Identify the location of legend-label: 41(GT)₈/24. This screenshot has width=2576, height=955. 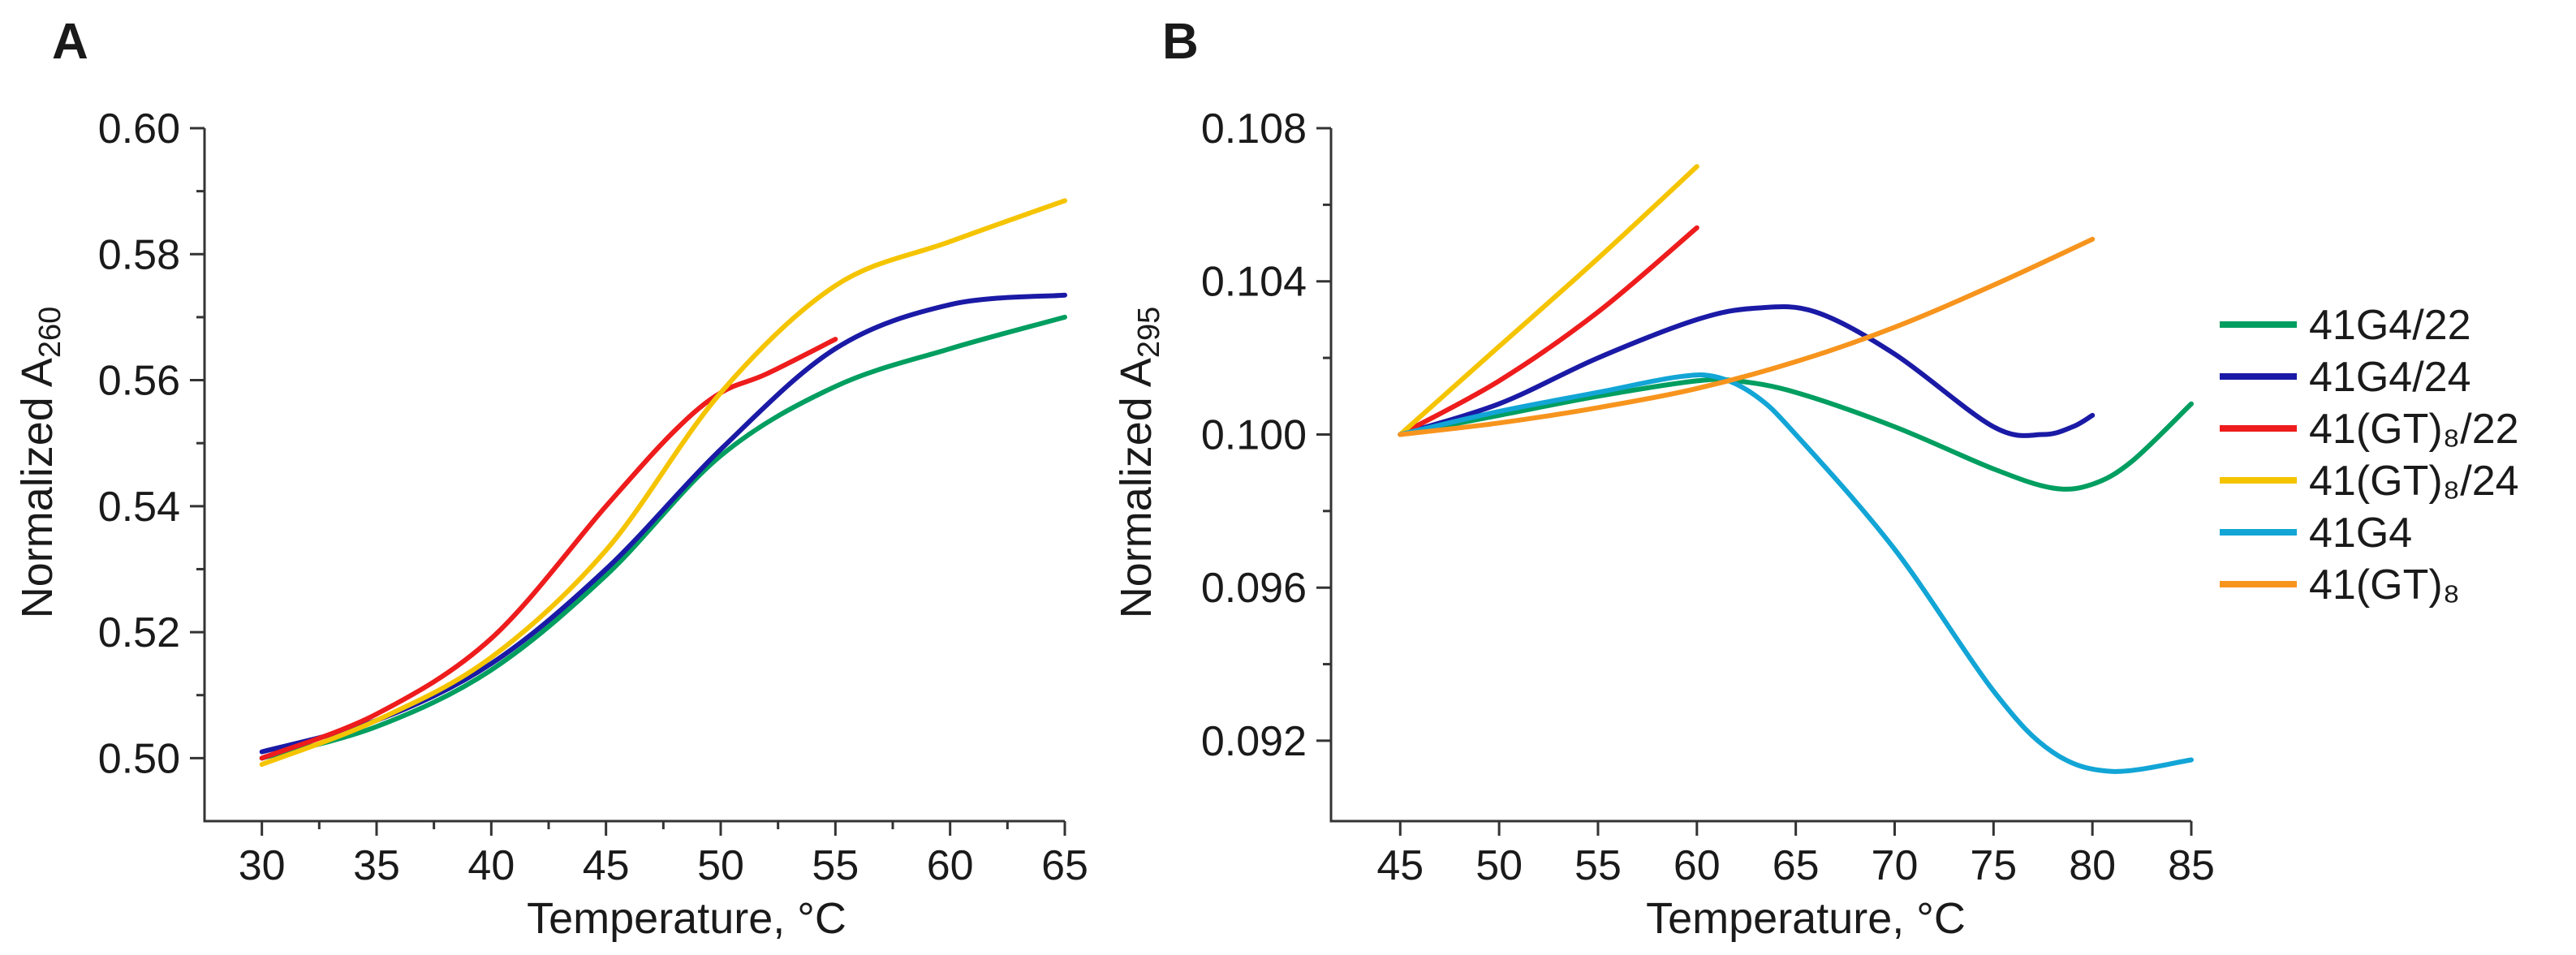
(2414, 481).